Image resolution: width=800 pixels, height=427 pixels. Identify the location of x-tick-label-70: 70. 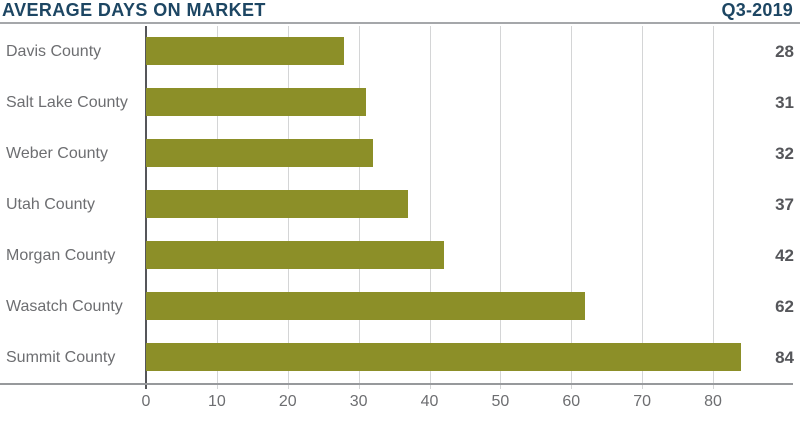
(642, 401).